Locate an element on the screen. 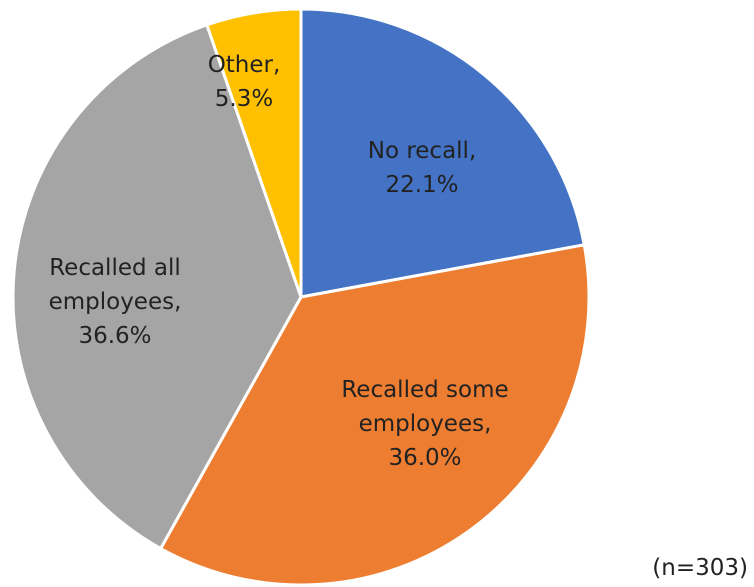 The width and height of the screenshot is (754, 587). sample-note: (n=303) is located at coordinates (700, 568).